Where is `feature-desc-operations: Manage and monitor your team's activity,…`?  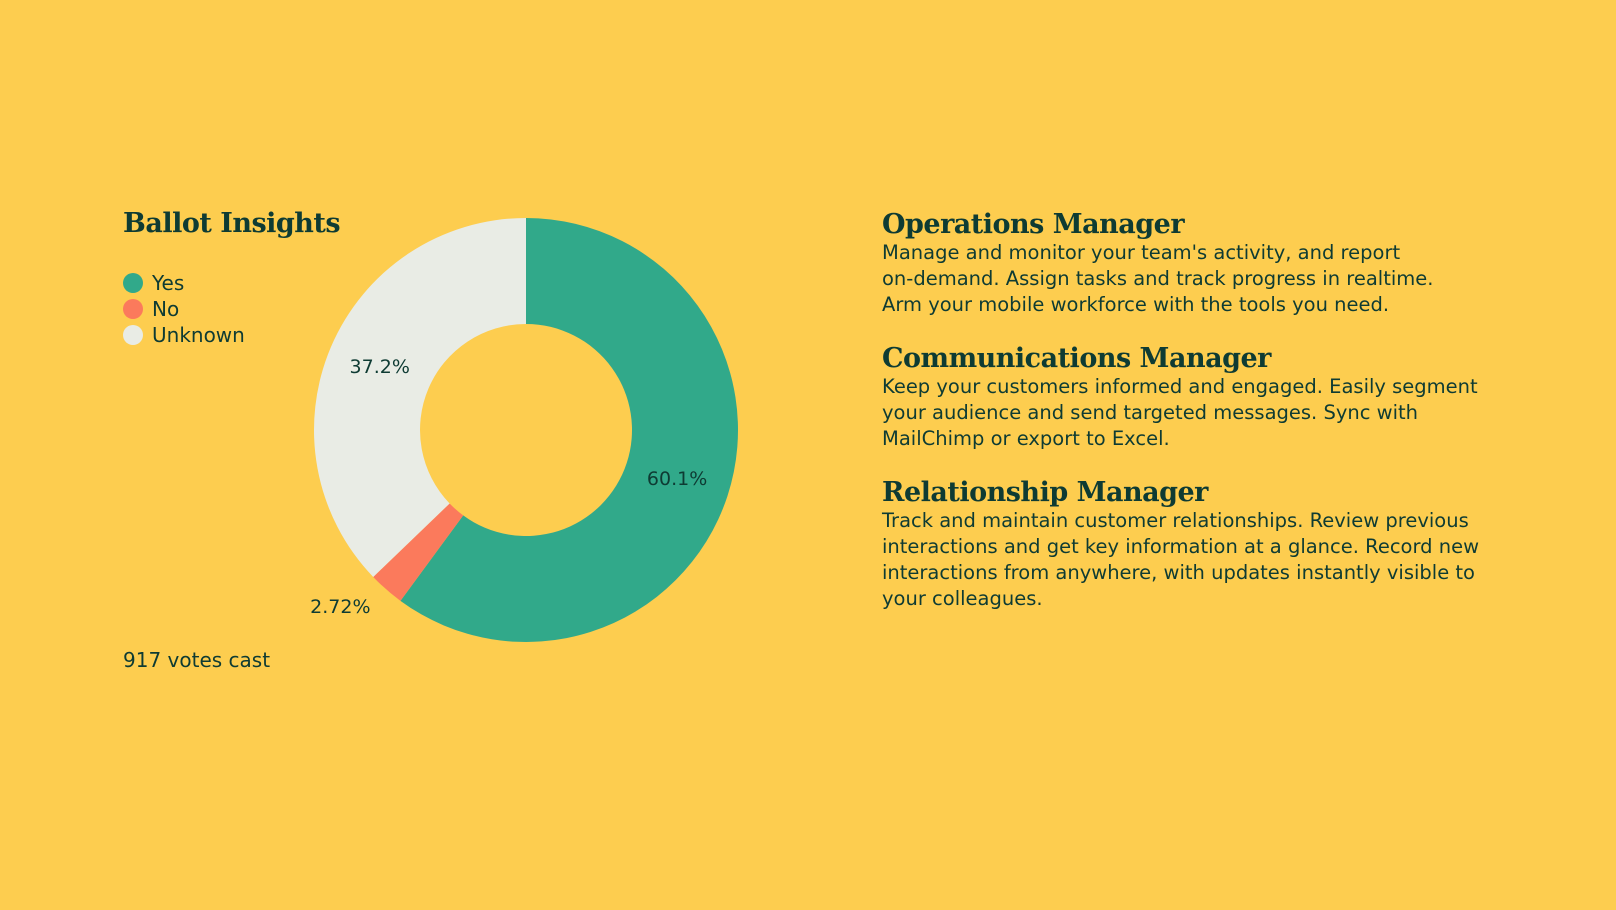
feature-desc-operations: Manage and monitor your team's activity,… is located at coordinates (1192, 279).